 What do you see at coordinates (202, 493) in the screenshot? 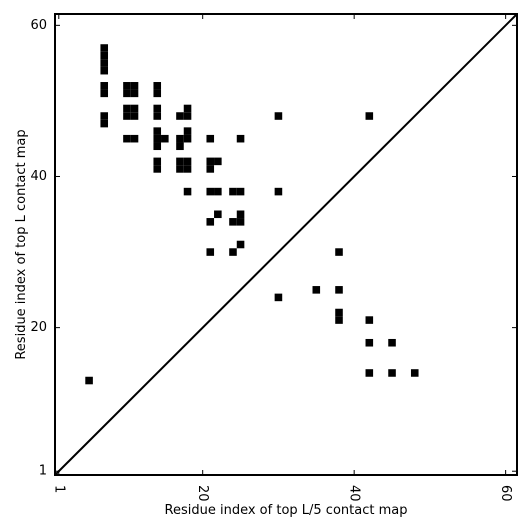
I see `x-tick-label: 20` at bounding box center [202, 493].